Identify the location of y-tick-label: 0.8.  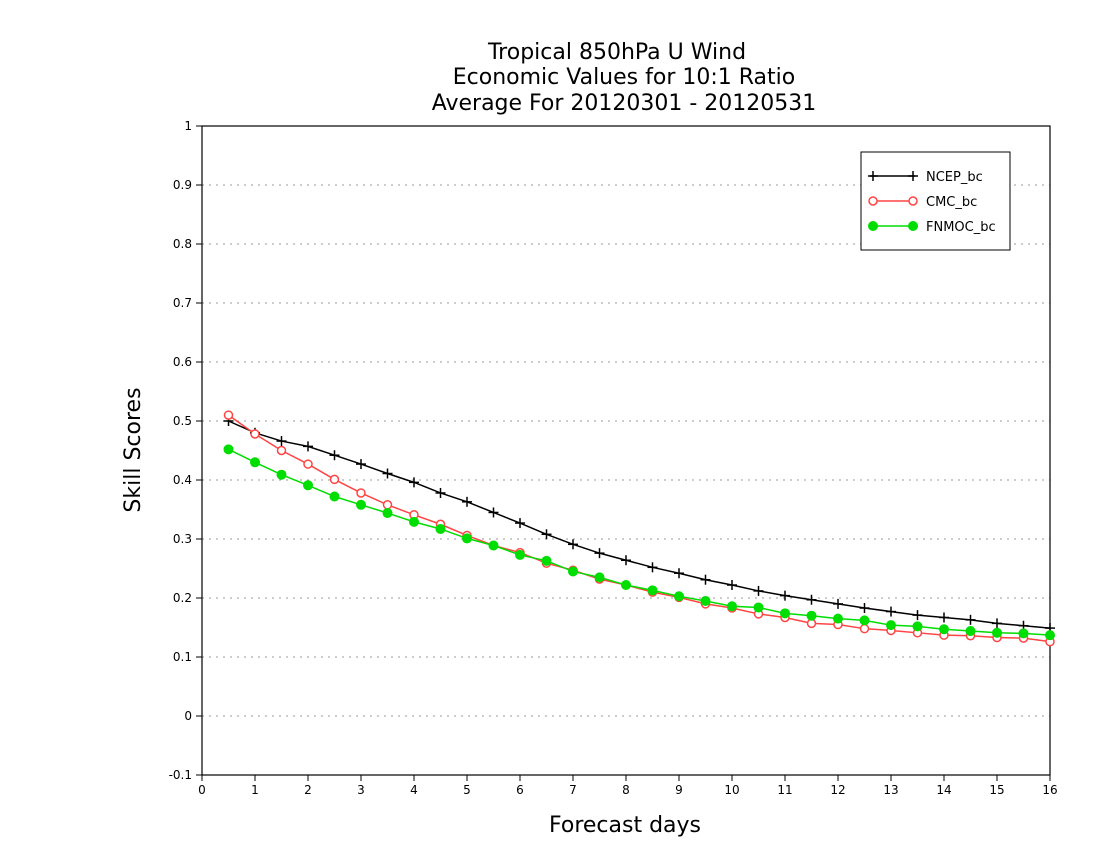
(182, 244).